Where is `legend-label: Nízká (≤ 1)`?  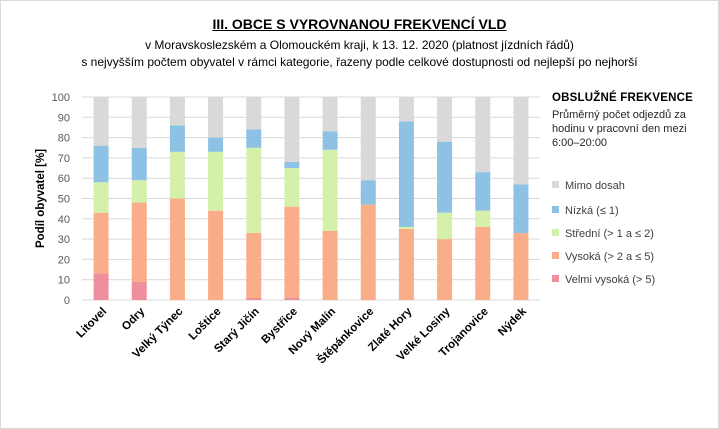 legend-label: Nízká (≤ 1) is located at coordinates (592, 211).